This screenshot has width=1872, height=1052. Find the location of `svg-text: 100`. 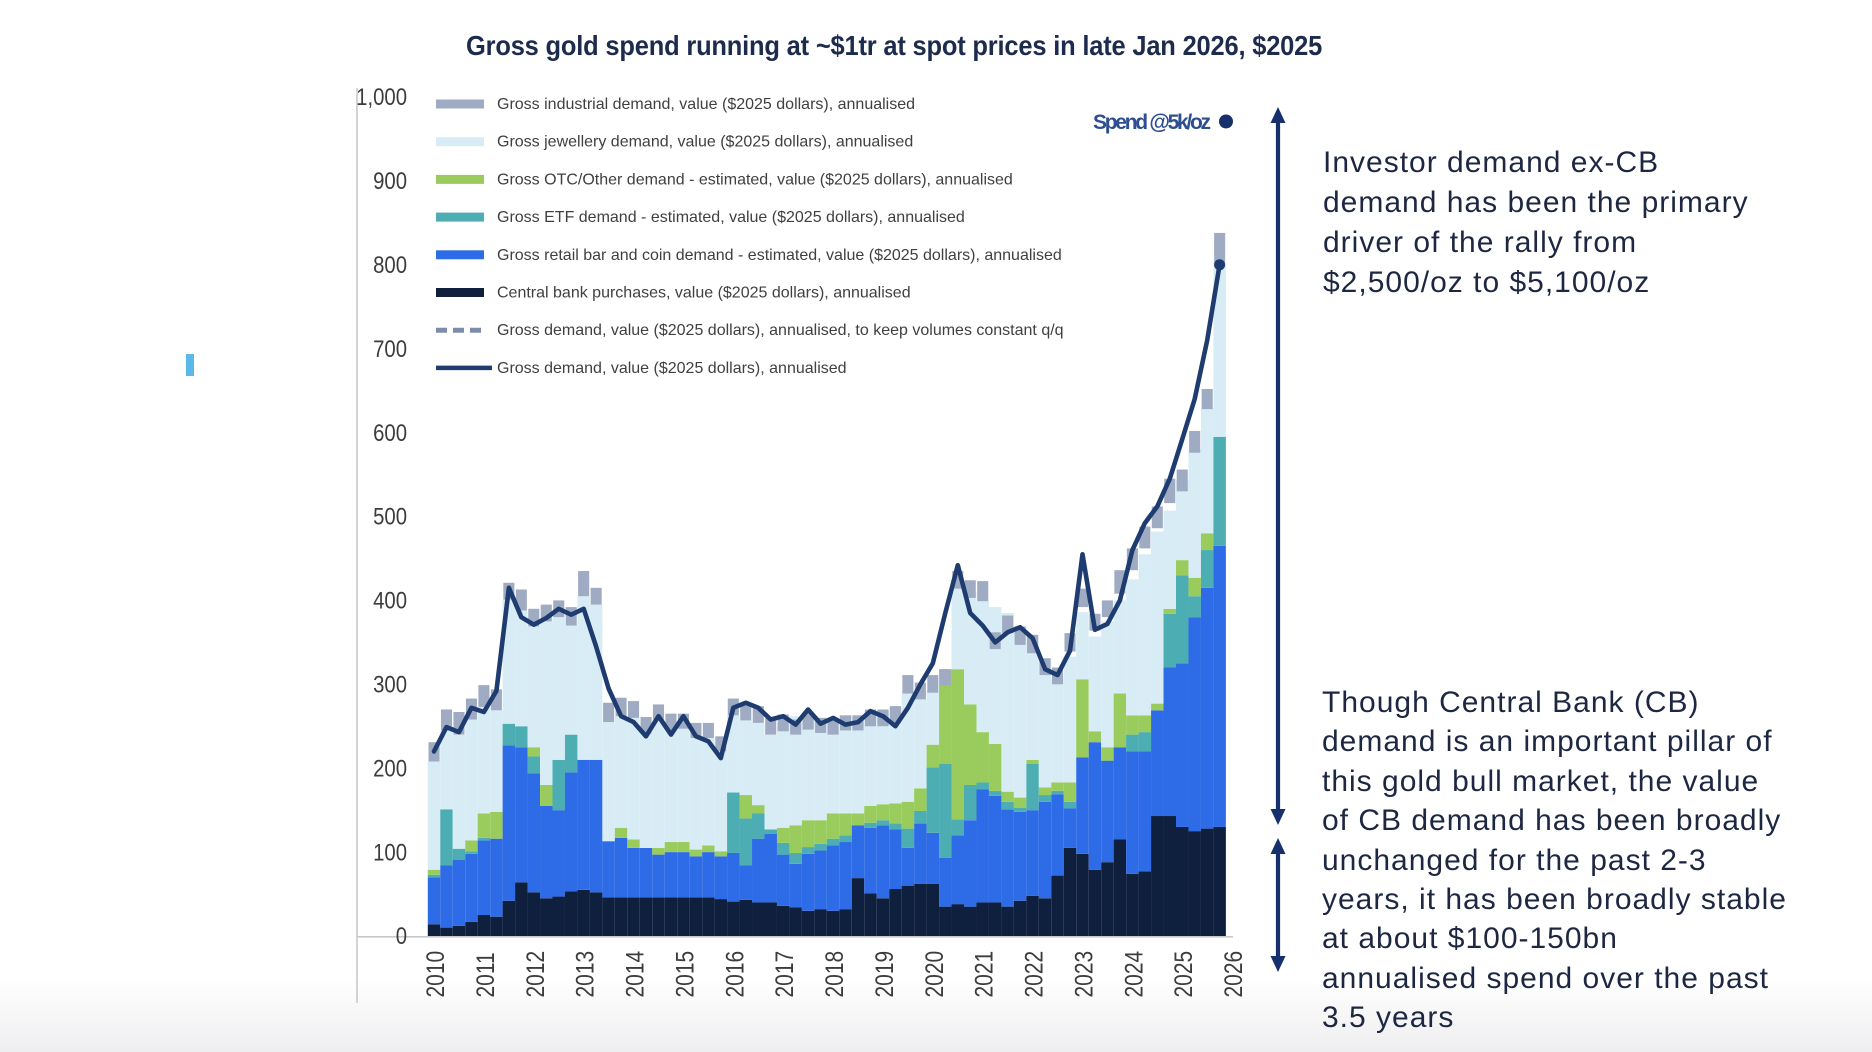

svg-text: 100 is located at coordinates (390, 852).